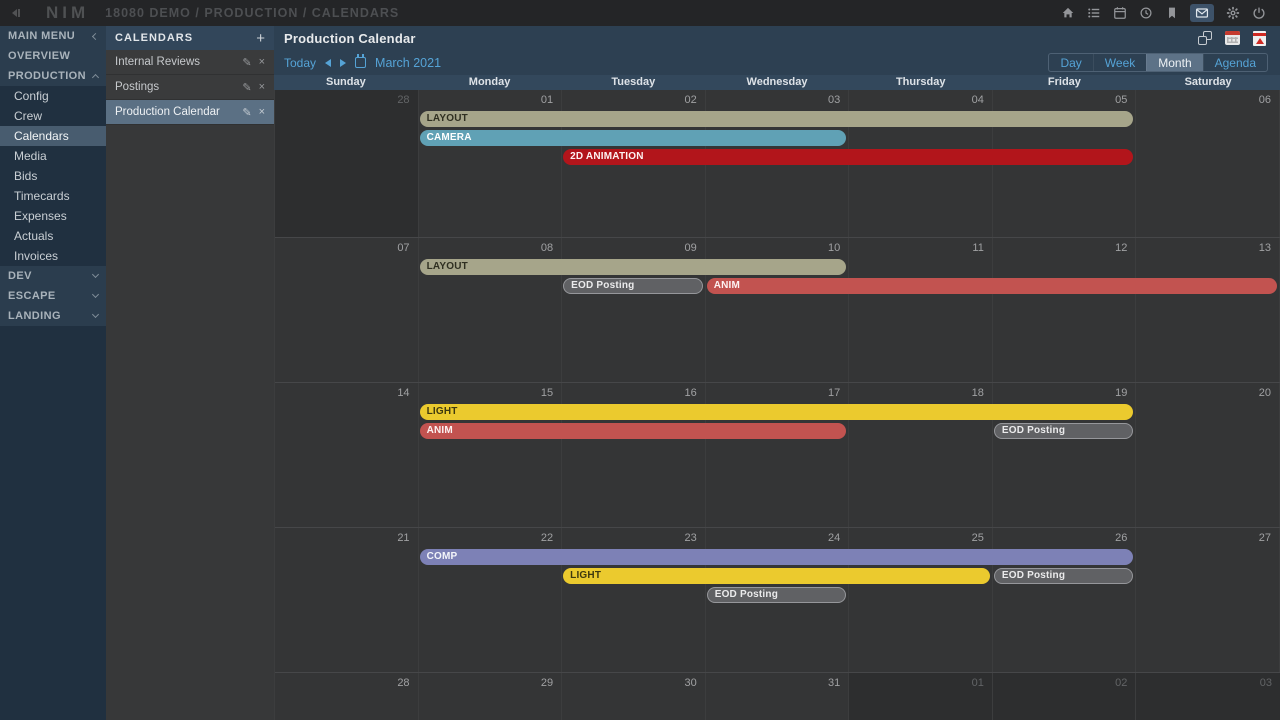 This screenshot has width=1280, height=720. What do you see at coordinates (408, 62) in the screenshot?
I see `current-month-label: March 2021` at bounding box center [408, 62].